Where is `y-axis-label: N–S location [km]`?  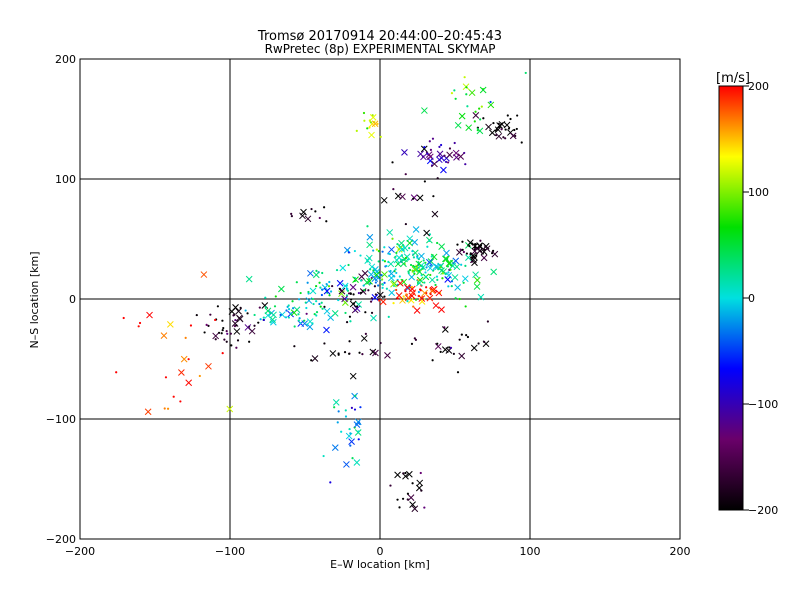 y-axis-label: N–S location [km] is located at coordinates (34, 299).